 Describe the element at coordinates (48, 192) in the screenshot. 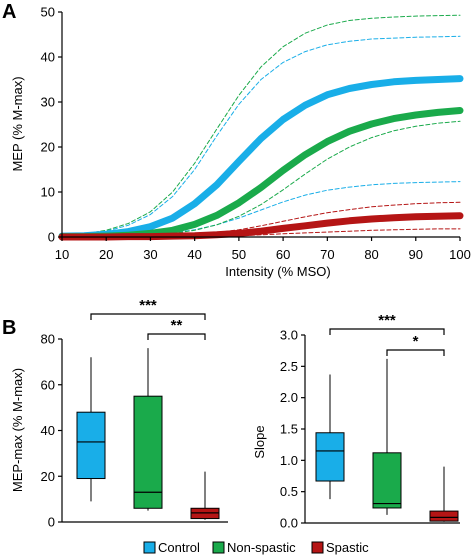

I see `chart-a-ytick-label: 10` at that location.